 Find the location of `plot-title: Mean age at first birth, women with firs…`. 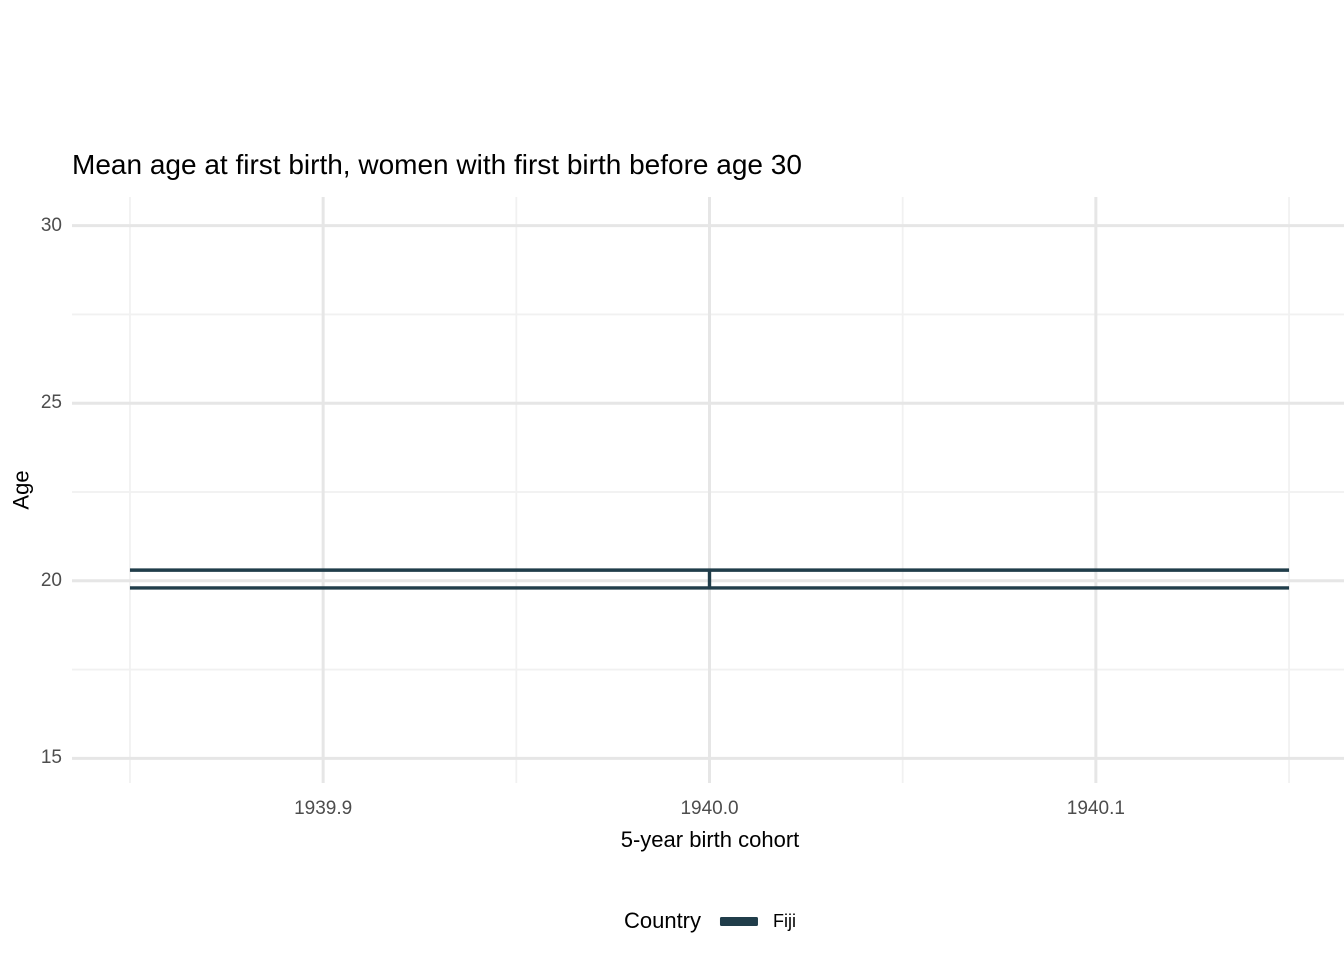

plot-title: Mean age at first birth, women with firs… is located at coordinates (437, 164).